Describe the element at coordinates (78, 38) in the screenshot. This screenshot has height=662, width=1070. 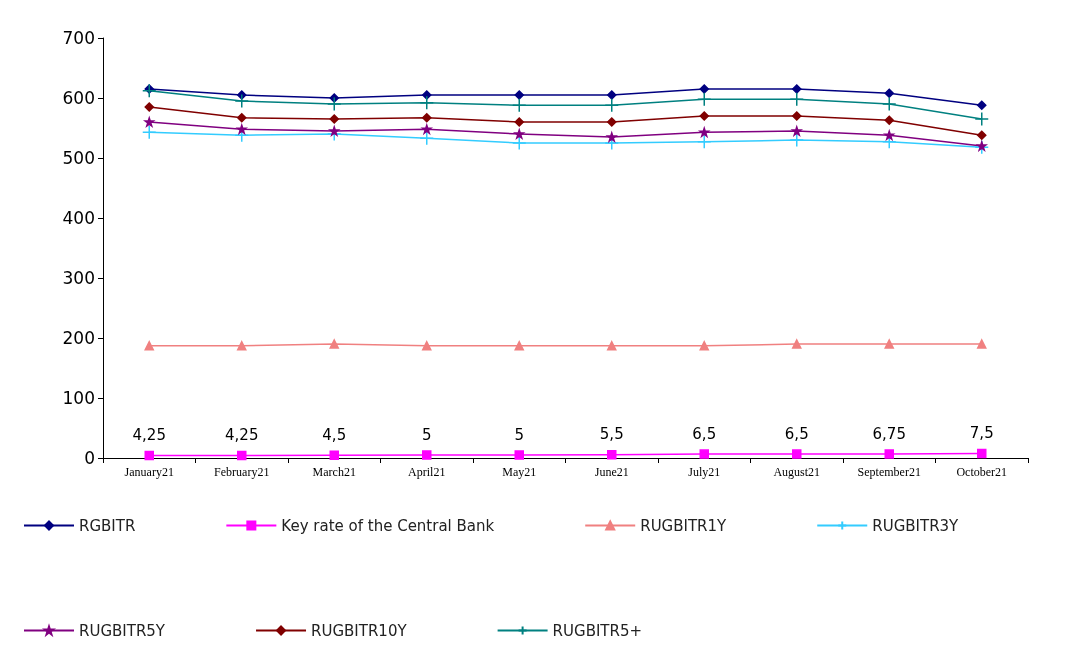
I see `y-tick-label: 700` at that location.